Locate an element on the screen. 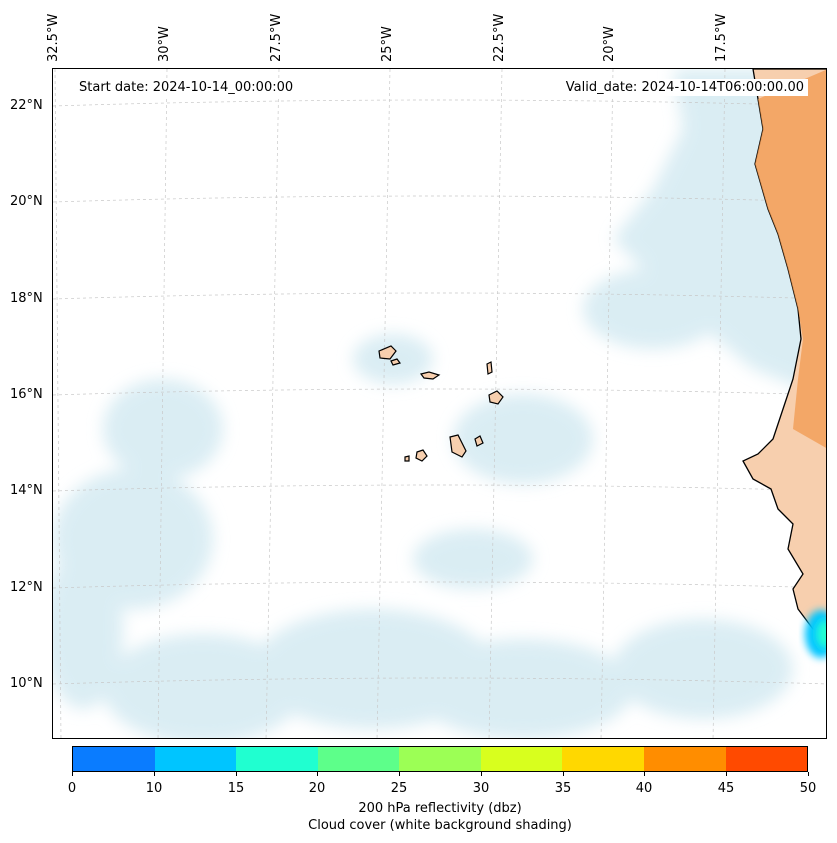 This screenshot has height=843, width=837. meridian-25w is located at coordinates (383, 403).